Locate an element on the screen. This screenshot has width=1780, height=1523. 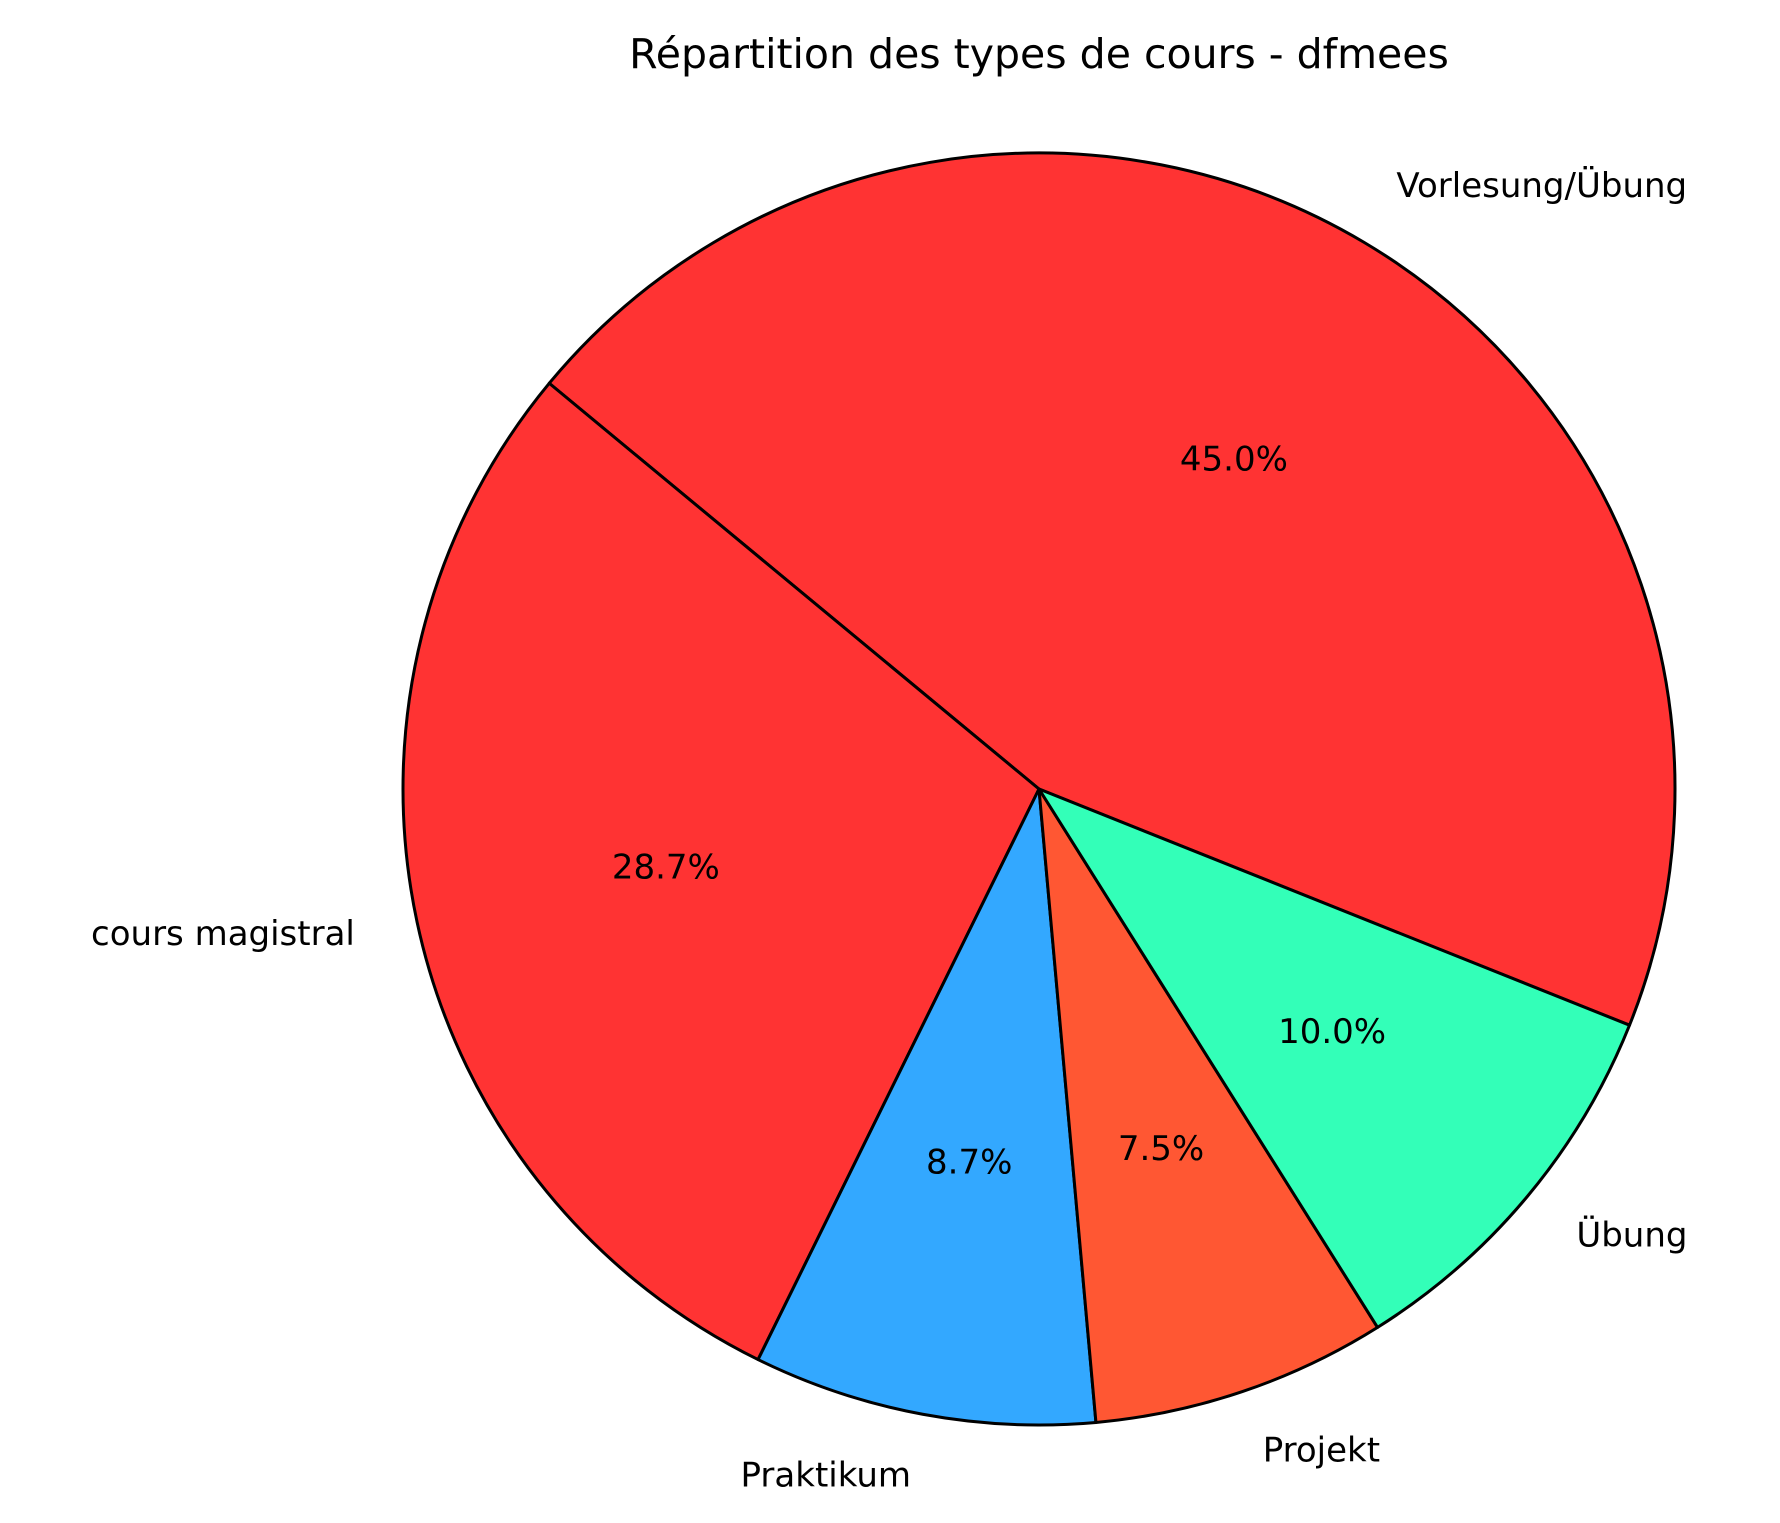
value-label: 7.5% is located at coordinates (1161, 1149).